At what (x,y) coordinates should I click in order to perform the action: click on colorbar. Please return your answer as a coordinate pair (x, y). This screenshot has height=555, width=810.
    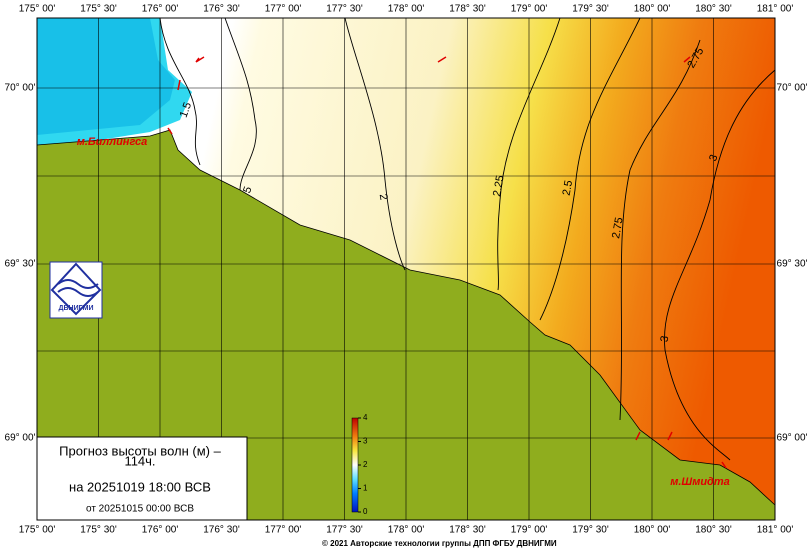
    Looking at the image, I should click on (355, 465).